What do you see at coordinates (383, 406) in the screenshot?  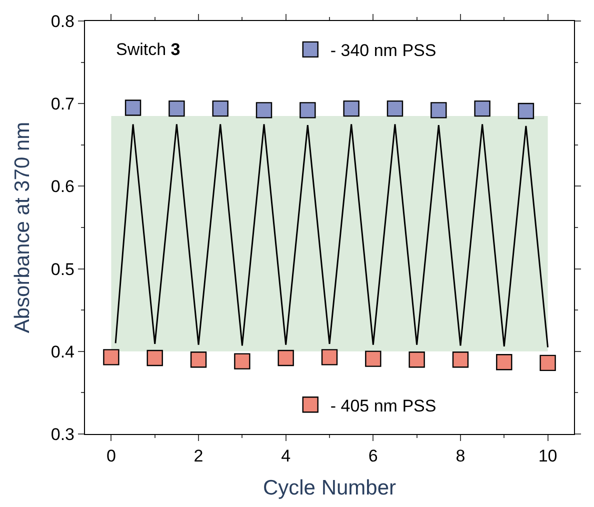 I see `legend-label: - 405 nm PSS` at bounding box center [383, 406].